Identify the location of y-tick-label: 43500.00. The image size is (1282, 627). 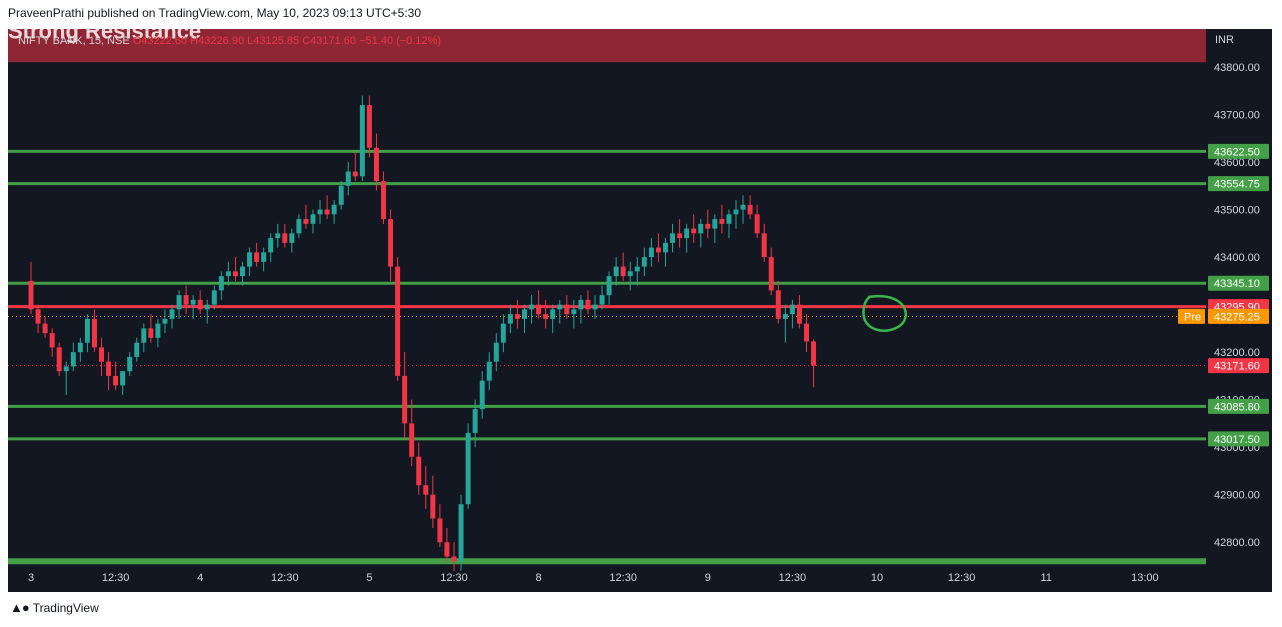
(1237, 211).